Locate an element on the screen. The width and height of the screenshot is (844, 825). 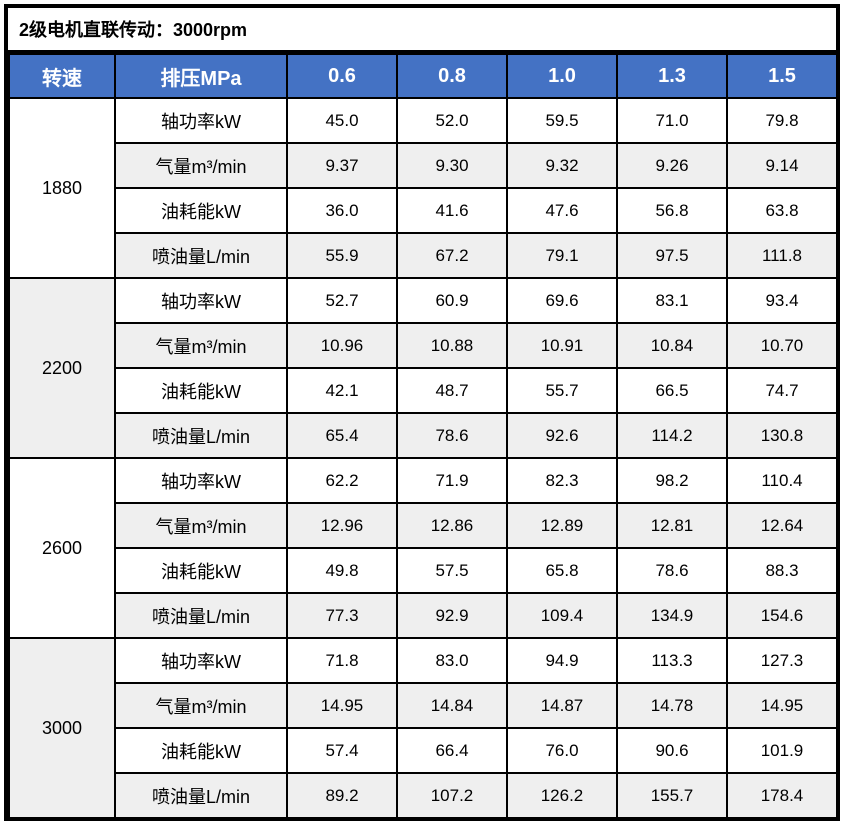
value-cell: 79.8 is located at coordinates (782, 120).